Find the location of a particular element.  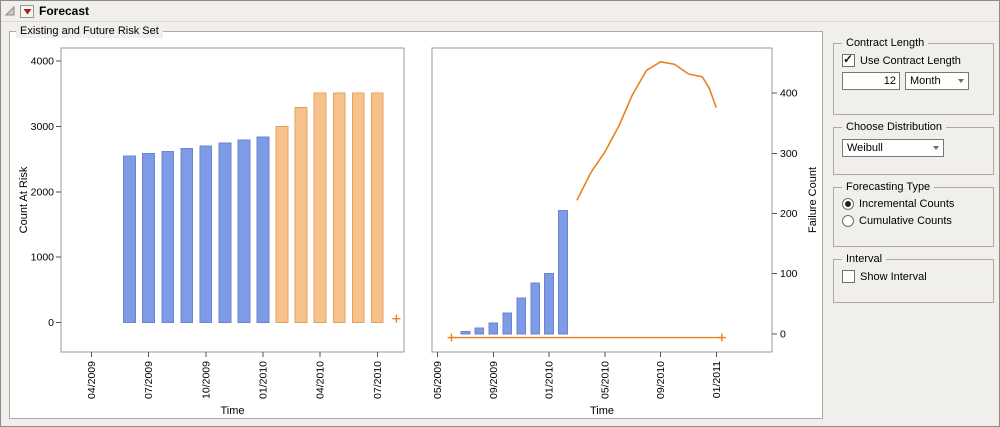

page-title: Forecast is located at coordinates (64, 11).